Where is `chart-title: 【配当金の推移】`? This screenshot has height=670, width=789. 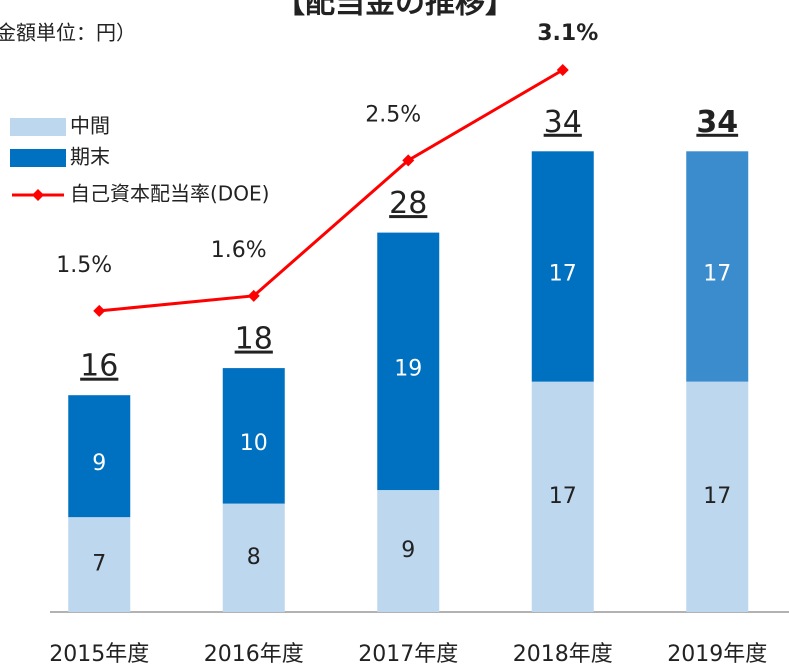
chart-title: 【配当金の推移】 is located at coordinates (395, 10).